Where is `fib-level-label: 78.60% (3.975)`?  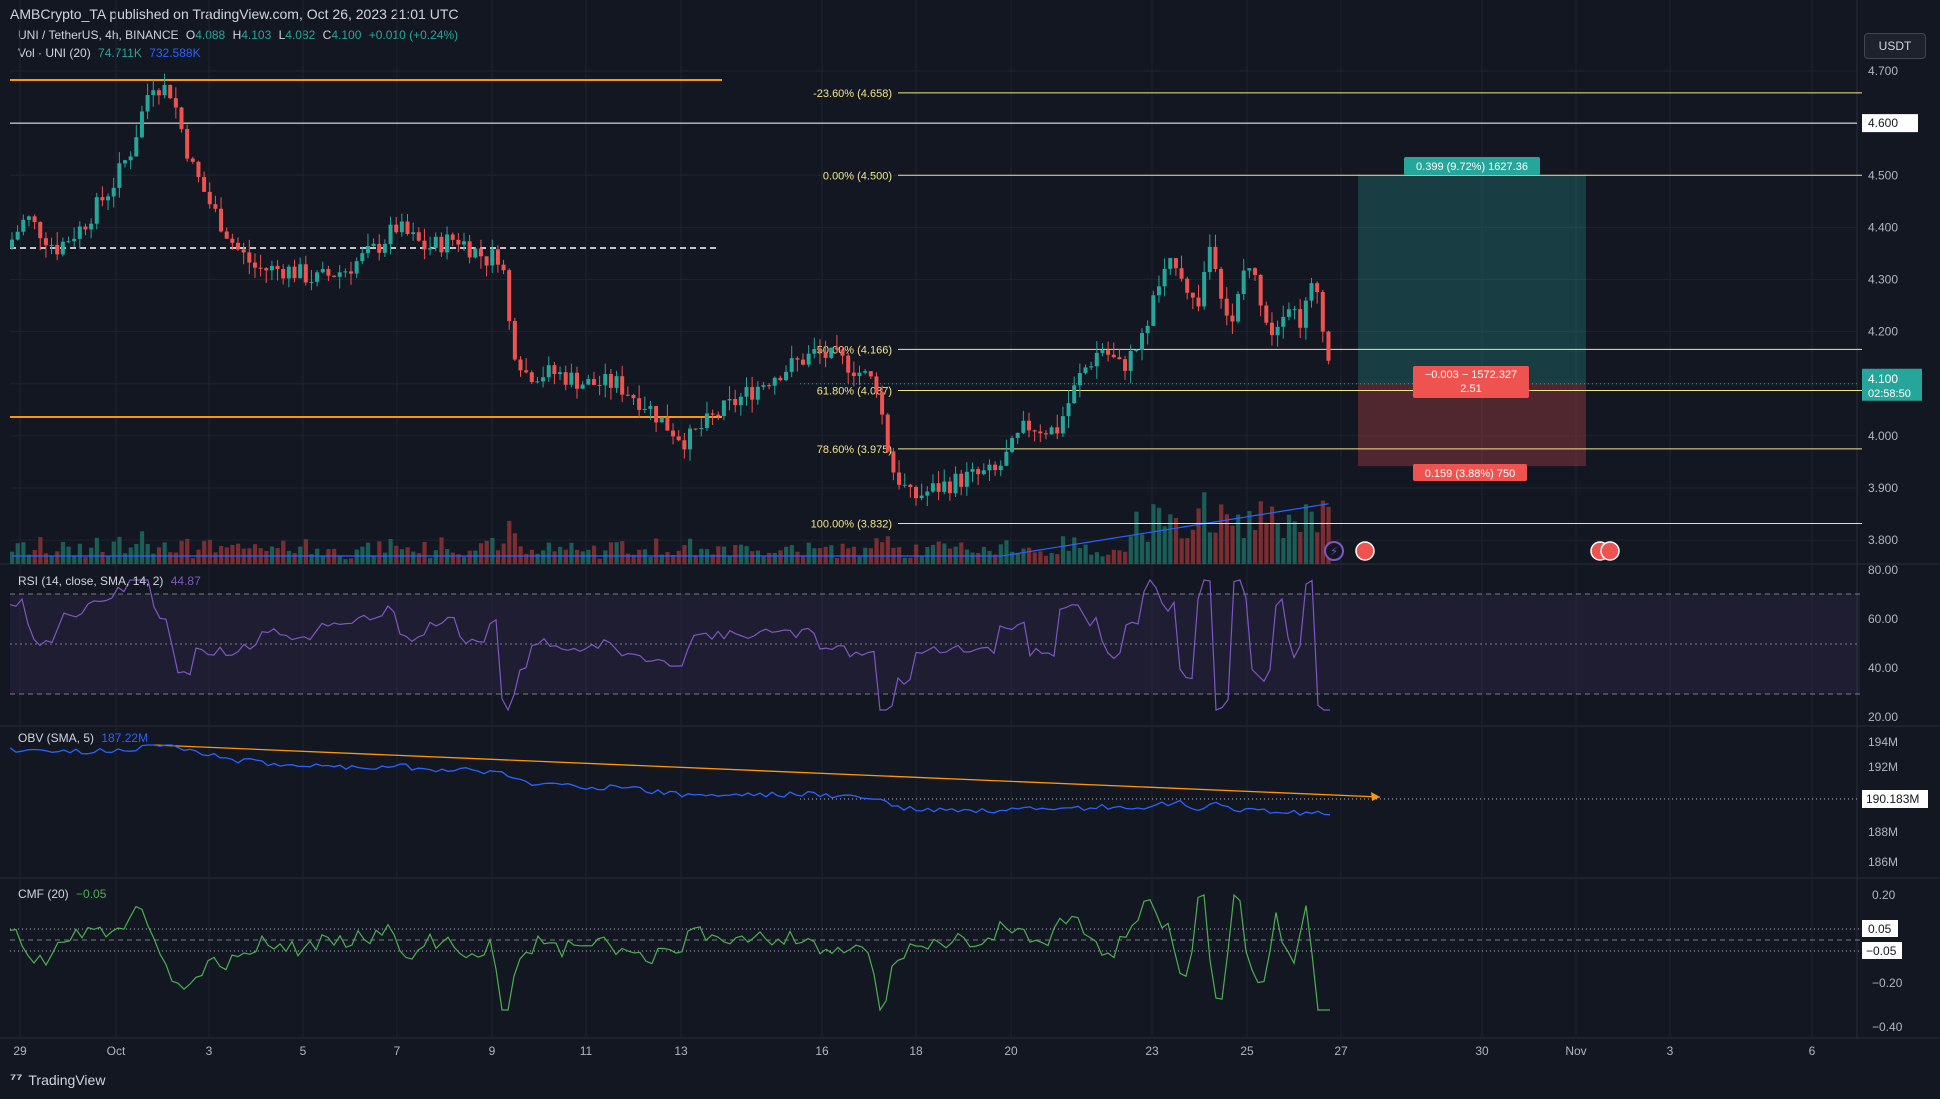
fib-level-label: 78.60% (3.975) is located at coordinates (854, 450).